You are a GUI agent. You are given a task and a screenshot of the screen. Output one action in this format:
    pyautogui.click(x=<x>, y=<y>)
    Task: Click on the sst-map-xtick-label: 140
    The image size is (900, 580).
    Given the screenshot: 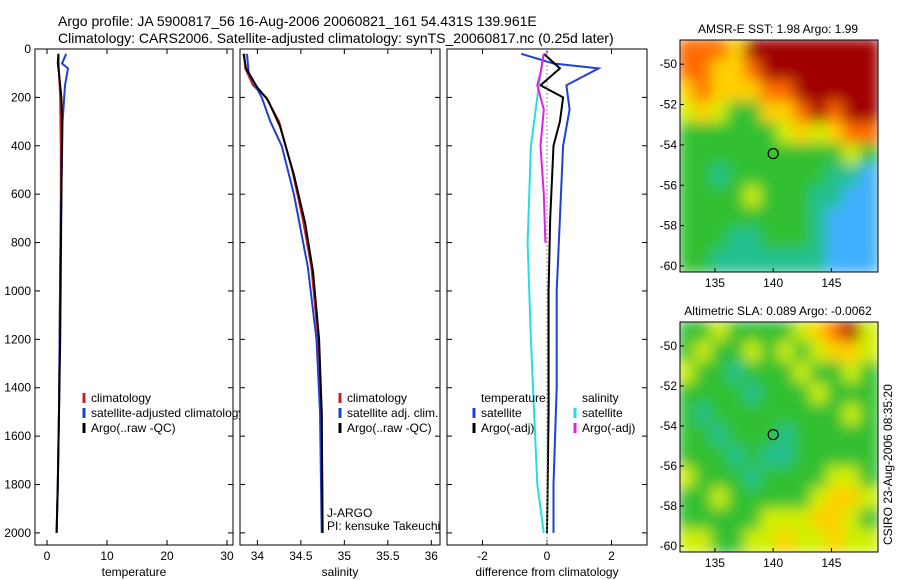 What is the action you would take?
    pyautogui.click(x=773, y=283)
    